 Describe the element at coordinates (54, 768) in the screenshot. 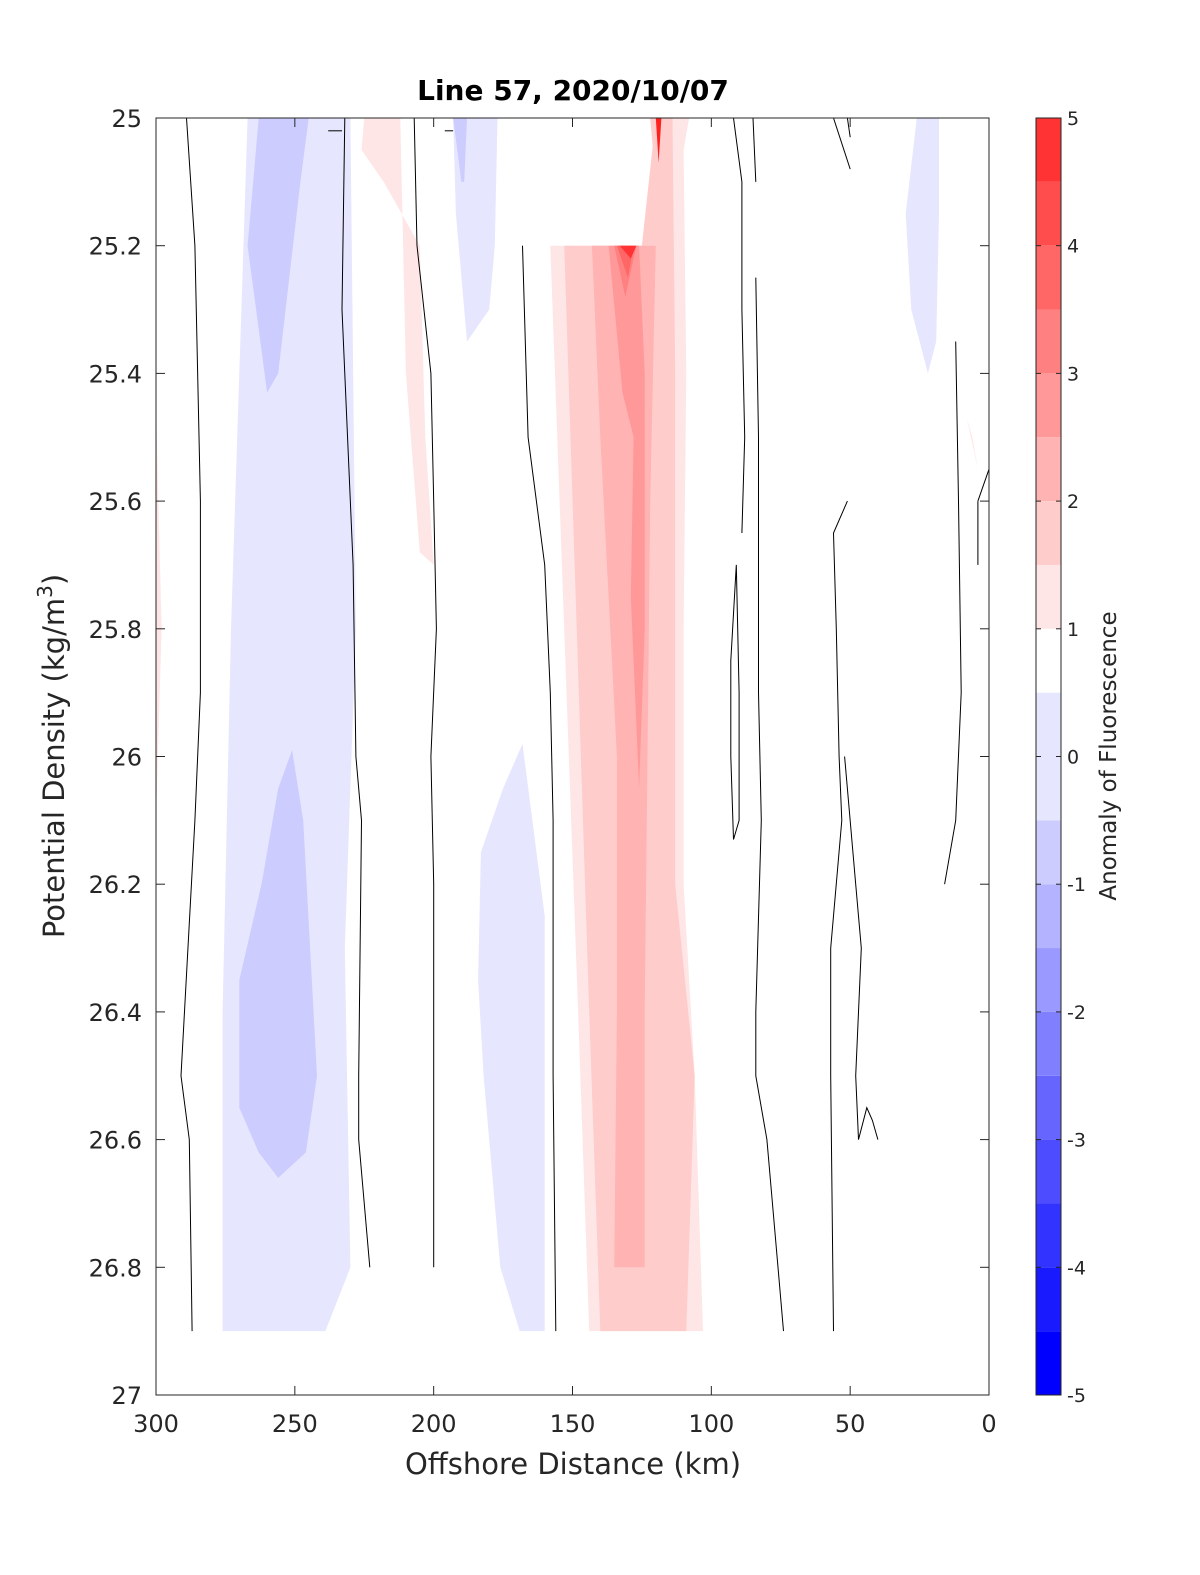

I see `y-axis-title-main: Potential Density (kg/m` at that location.